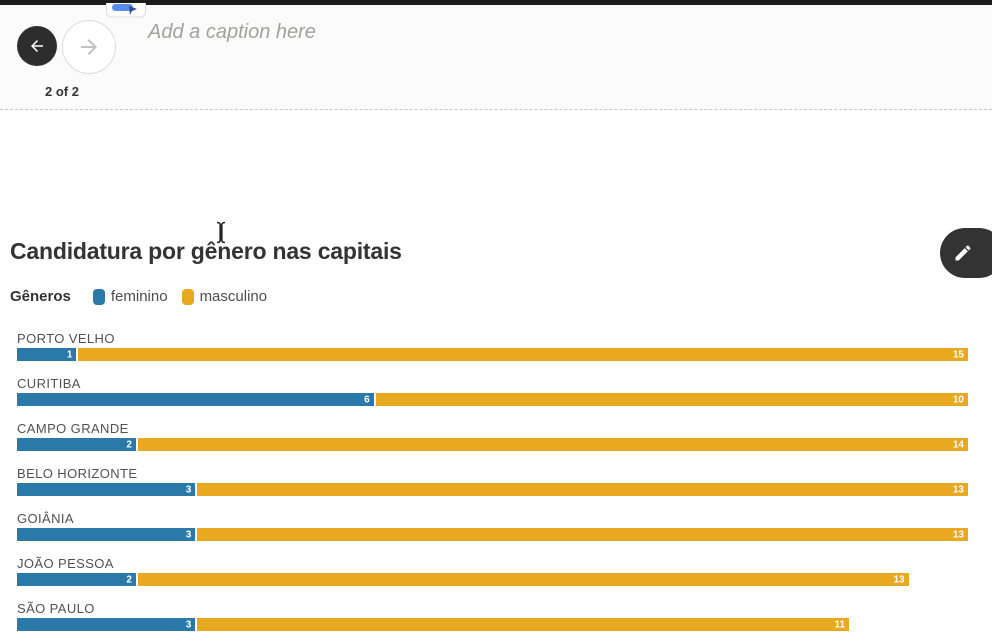 This screenshot has height=642, width=992. I want to click on bar-segment-masculino: 15, so click(523, 354).